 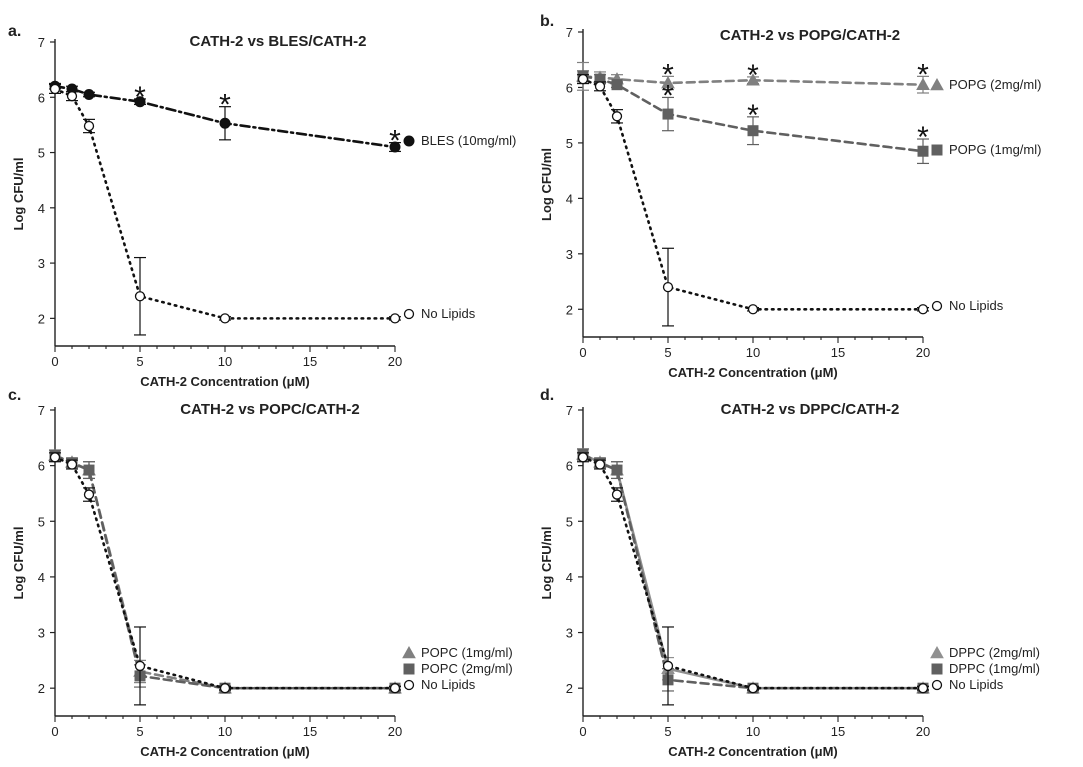 What do you see at coordinates (994, 668) in the screenshot?
I see `legend-label: DPPC (1mg/ml)` at bounding box center [994, 668].